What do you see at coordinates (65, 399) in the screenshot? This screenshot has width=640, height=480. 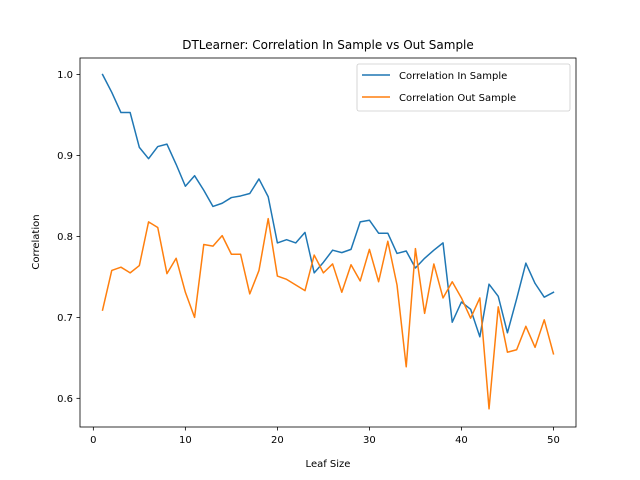 I see `y-tick-label: 0.6` at bounding box center [65, 399].